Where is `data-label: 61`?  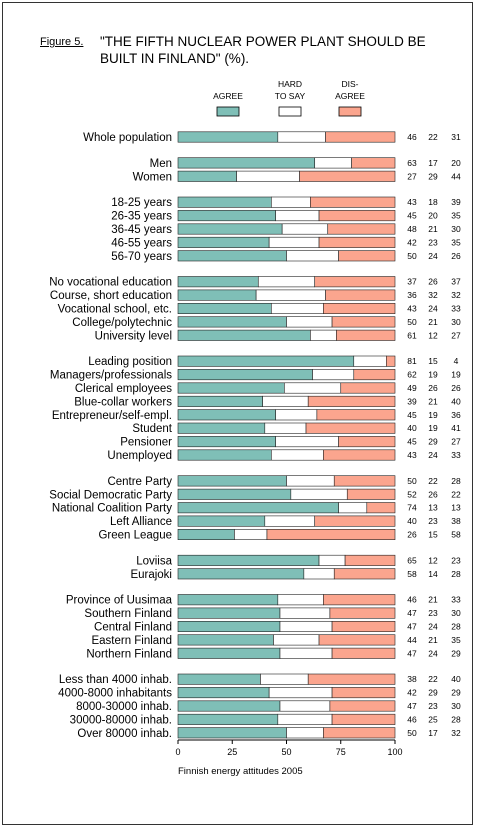
data-label: 61 is located at coordinates (412, 335).